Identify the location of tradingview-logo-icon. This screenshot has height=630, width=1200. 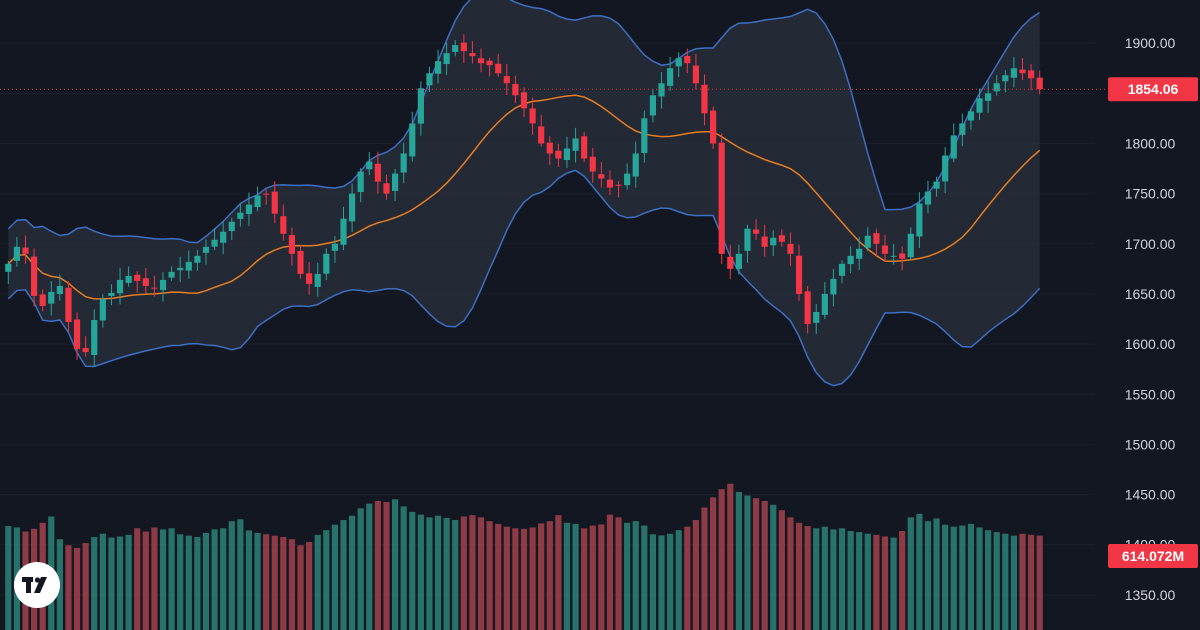
(34, 585).